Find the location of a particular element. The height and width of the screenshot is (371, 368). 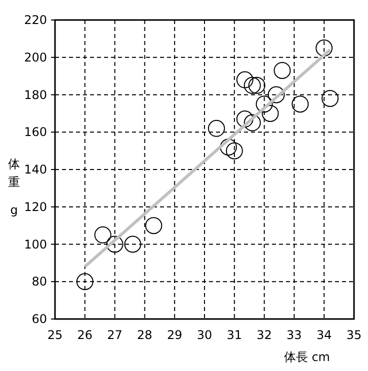

y-tick-label: 60 is located at coordinates (39, 319).